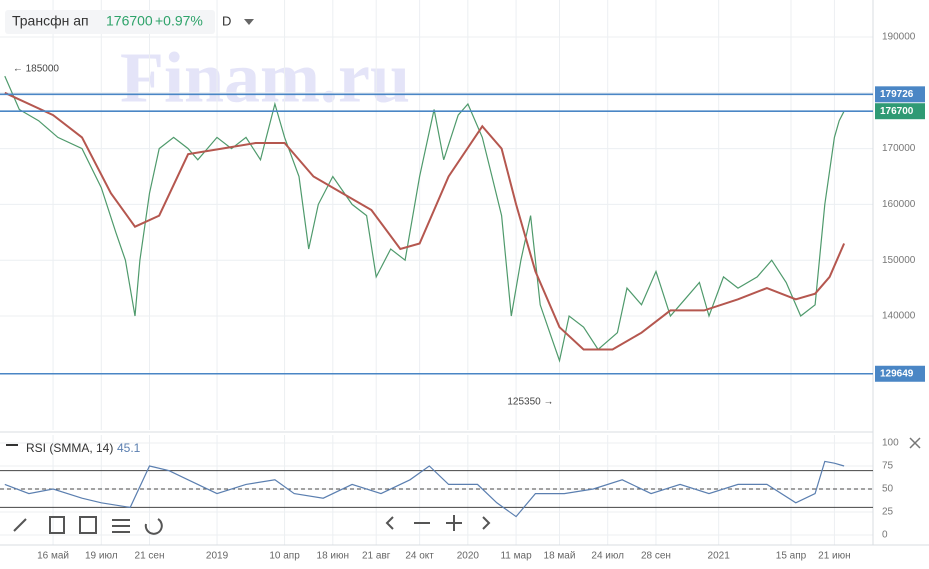 The height and width of the screenshot is (569, 929). What do you see at coordinates (719, 556) in the screenshot?
I see `x-tick-label: 2021` at bounding box center [719, 556].